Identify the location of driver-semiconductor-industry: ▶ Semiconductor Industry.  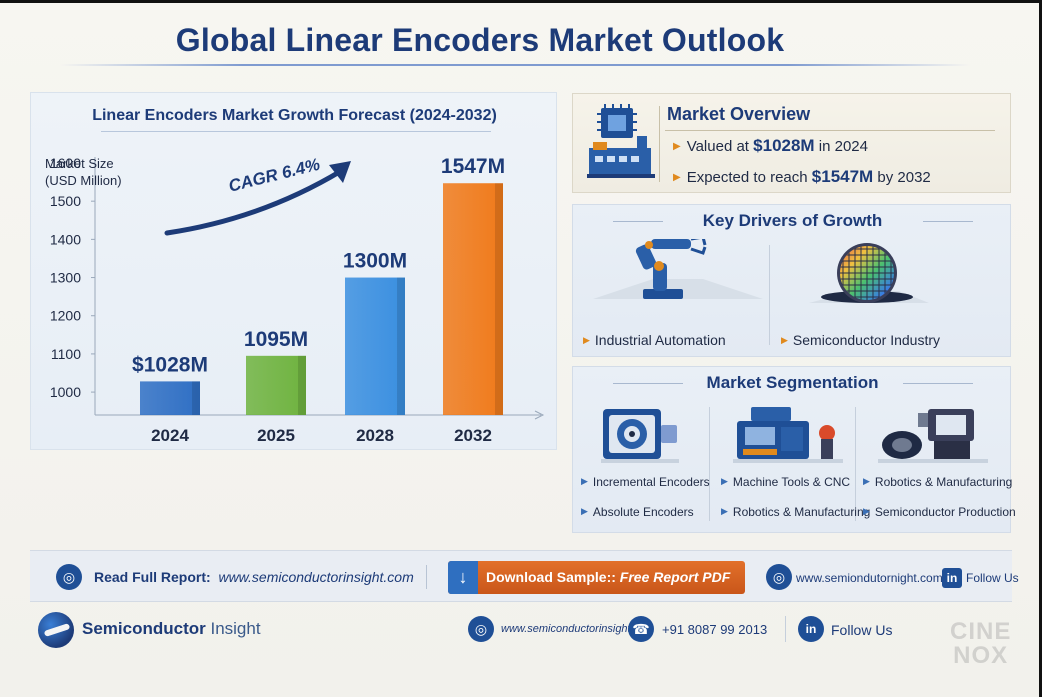
(860, 340).